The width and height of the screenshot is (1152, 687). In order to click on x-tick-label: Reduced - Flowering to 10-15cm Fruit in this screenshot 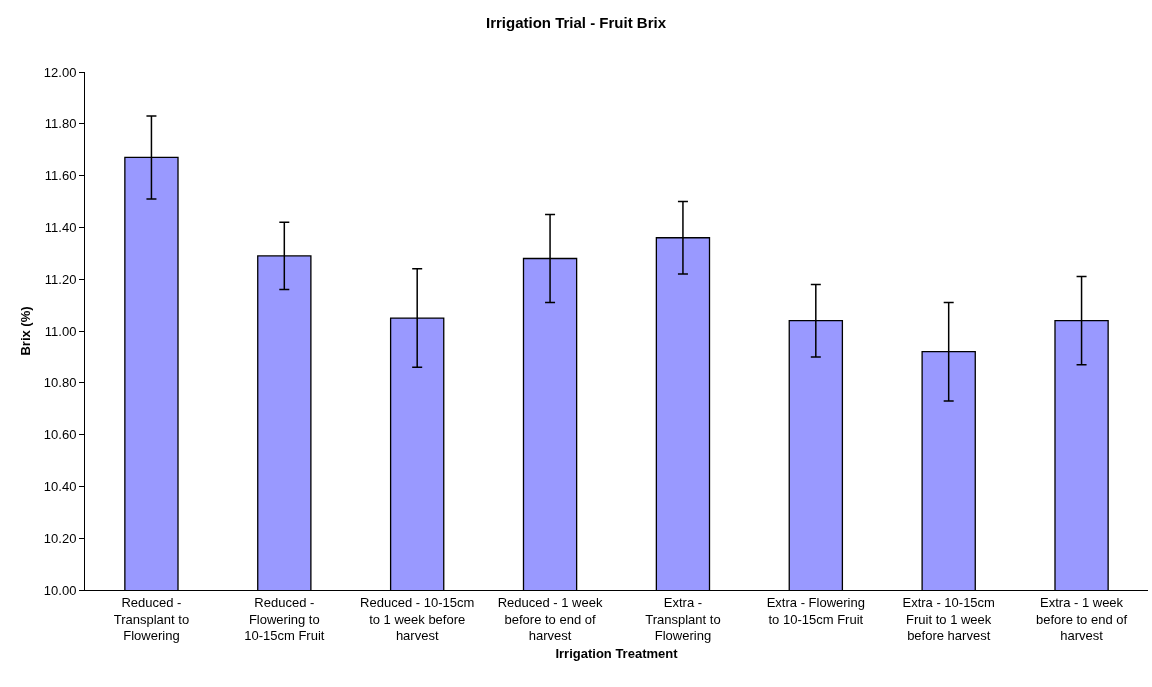, I will do `click(284, 619)`.